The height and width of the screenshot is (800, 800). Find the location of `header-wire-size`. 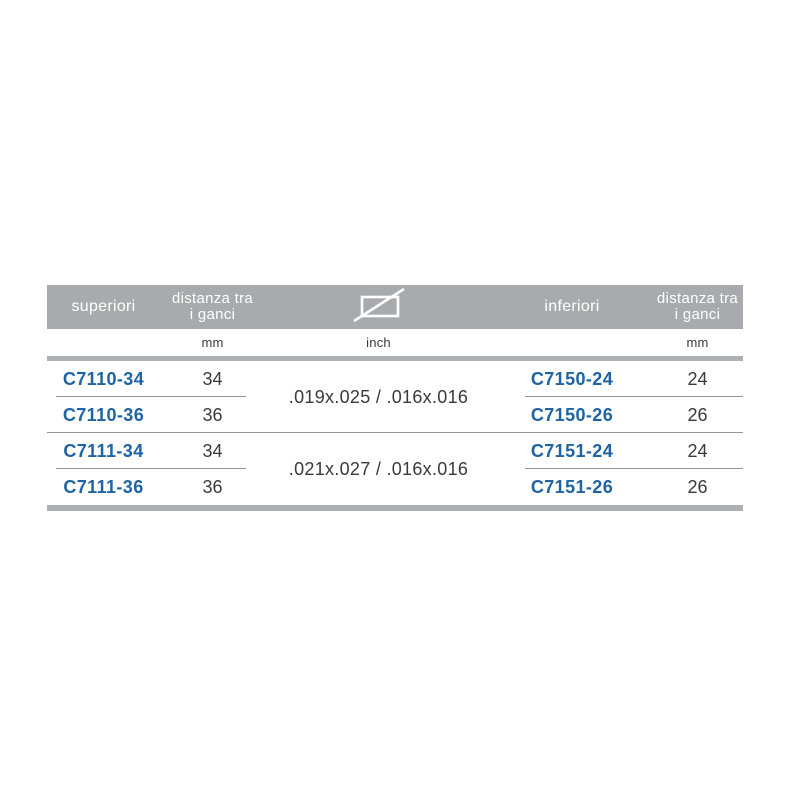

header-wire-size is located at coordinates (378, 307).